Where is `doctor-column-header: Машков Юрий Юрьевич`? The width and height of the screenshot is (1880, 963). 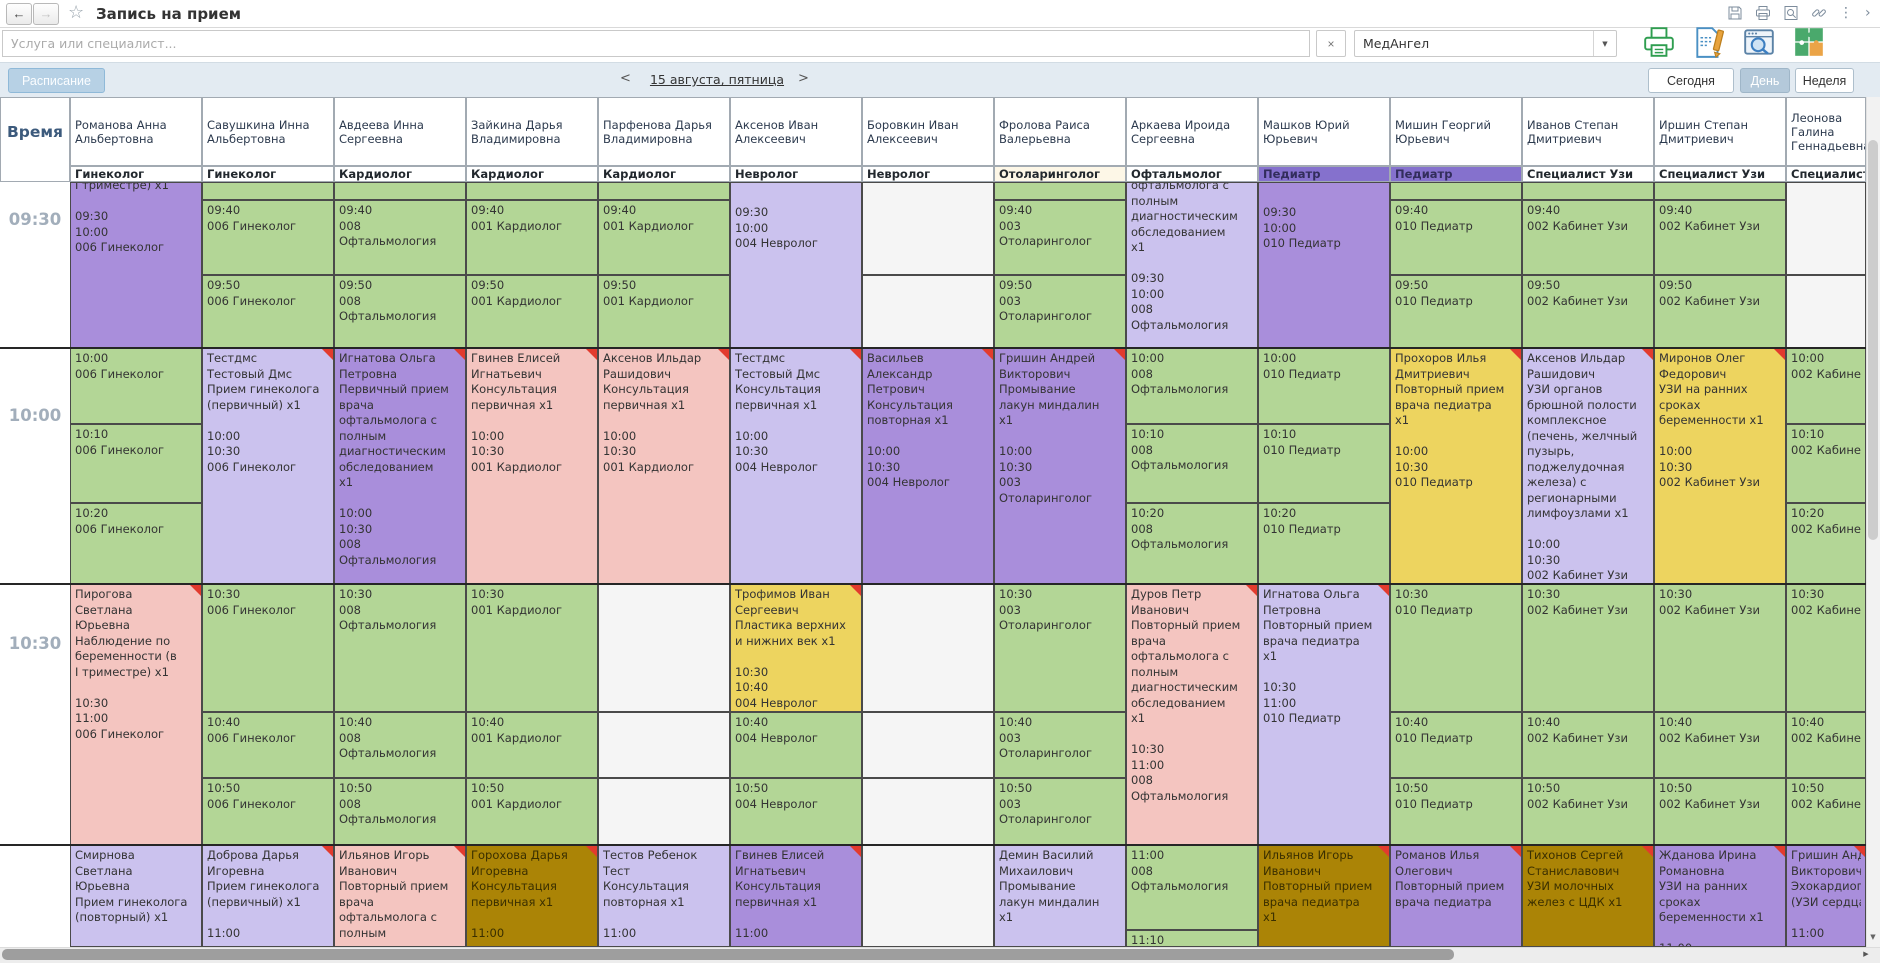 doctor-column-header: Машков Юрий Юрьевич is located at coordinates (1324, 131).